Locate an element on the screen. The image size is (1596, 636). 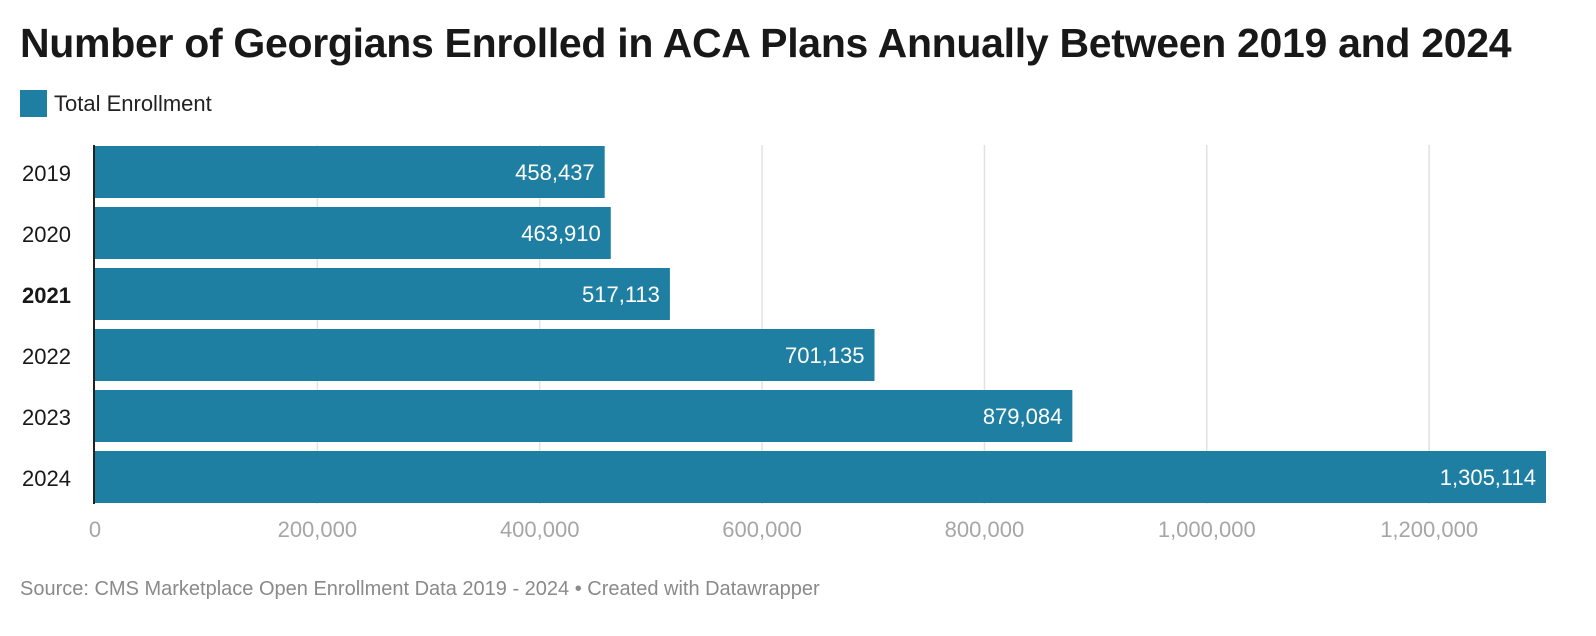
data-label: 517,113 is located at coordinates (621, 294).